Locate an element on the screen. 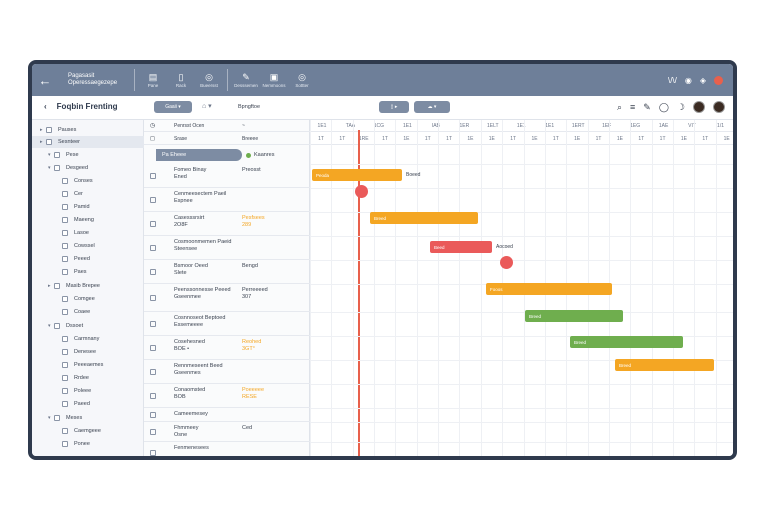 This screenshot has height=512, width=768. table-row: Conaomsted BOB Poeeeee RESE is located at coordinates (227, 396).